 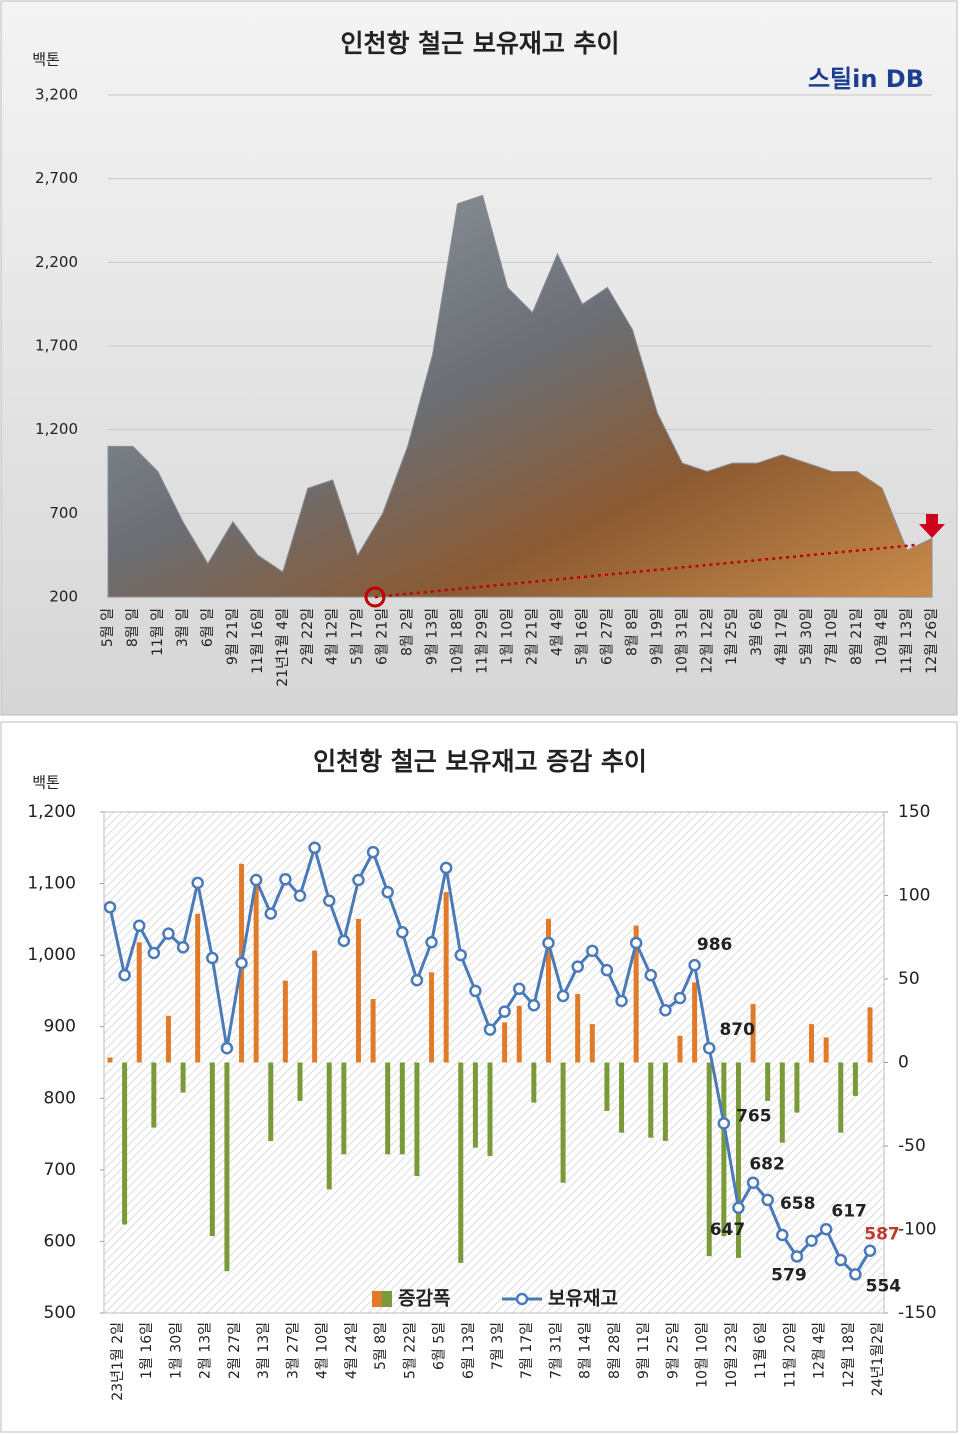 What do you see at coordinates (56, 346) in the screenshot?
I see `y-tick-label: 1,700` at bounding box center [56, 346].